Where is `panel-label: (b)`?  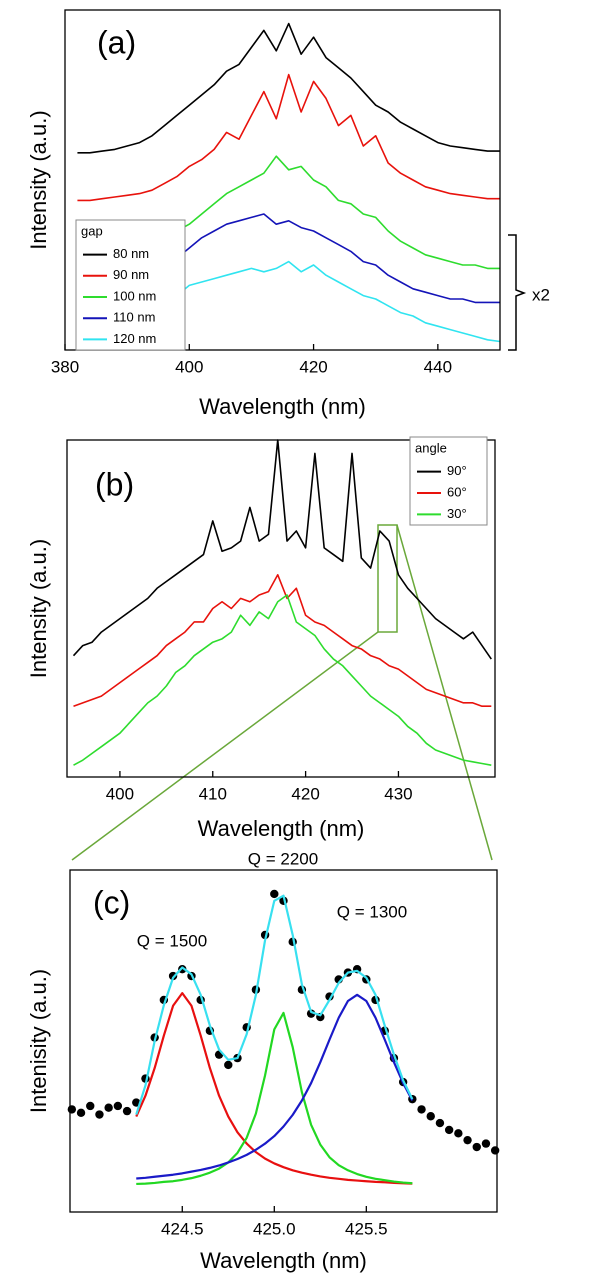 panel-label: (b) is located at coordinates (114, 484).